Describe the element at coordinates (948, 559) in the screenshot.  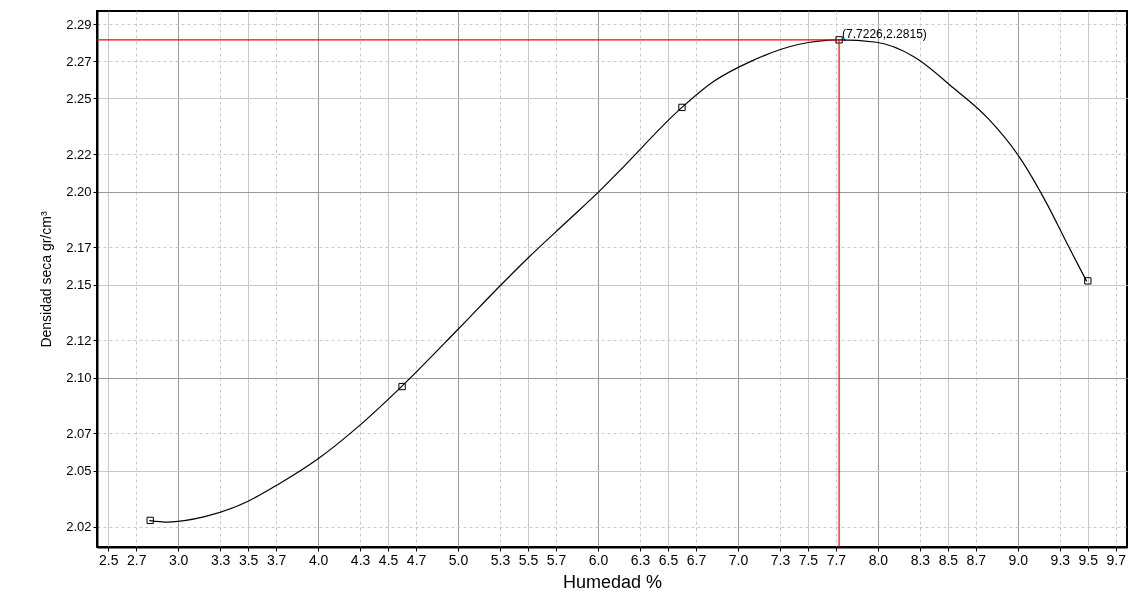
I see `x-tick-label: 8.5` at that location.